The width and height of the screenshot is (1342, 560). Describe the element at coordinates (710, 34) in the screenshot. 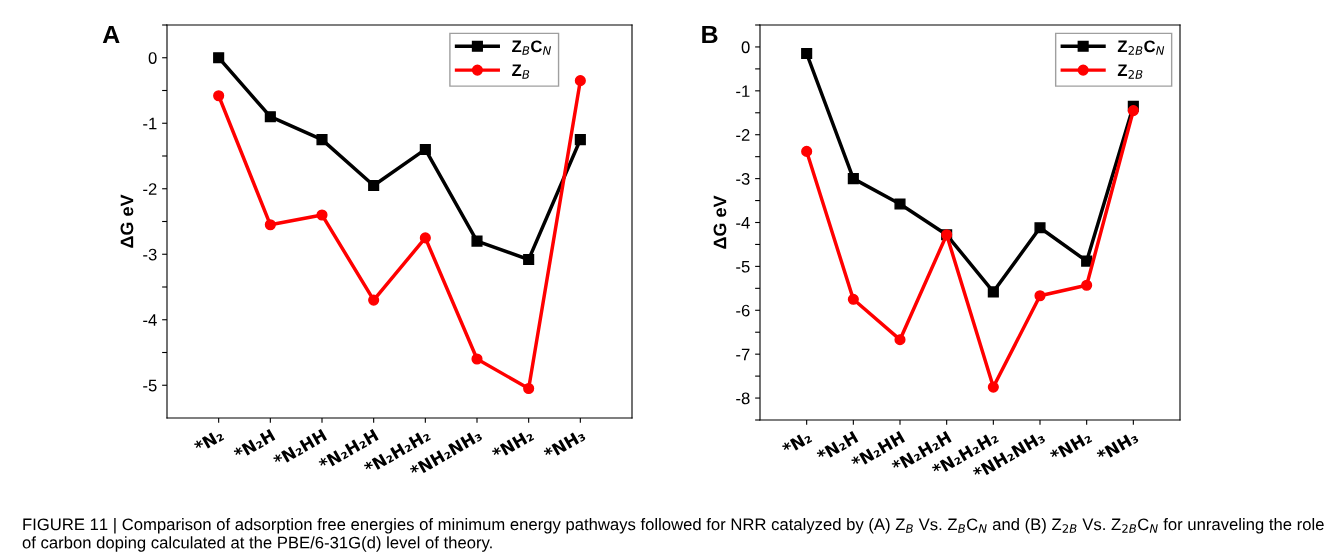

I see `chart-title: B` at that location.